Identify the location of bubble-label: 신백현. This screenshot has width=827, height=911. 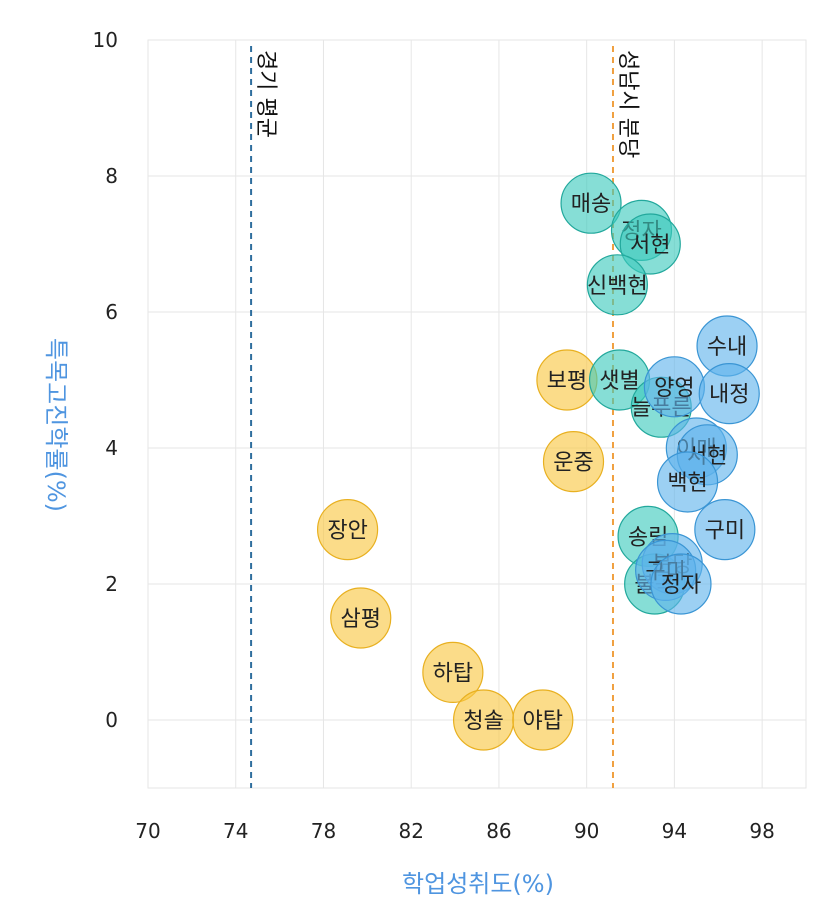
(617, 286).